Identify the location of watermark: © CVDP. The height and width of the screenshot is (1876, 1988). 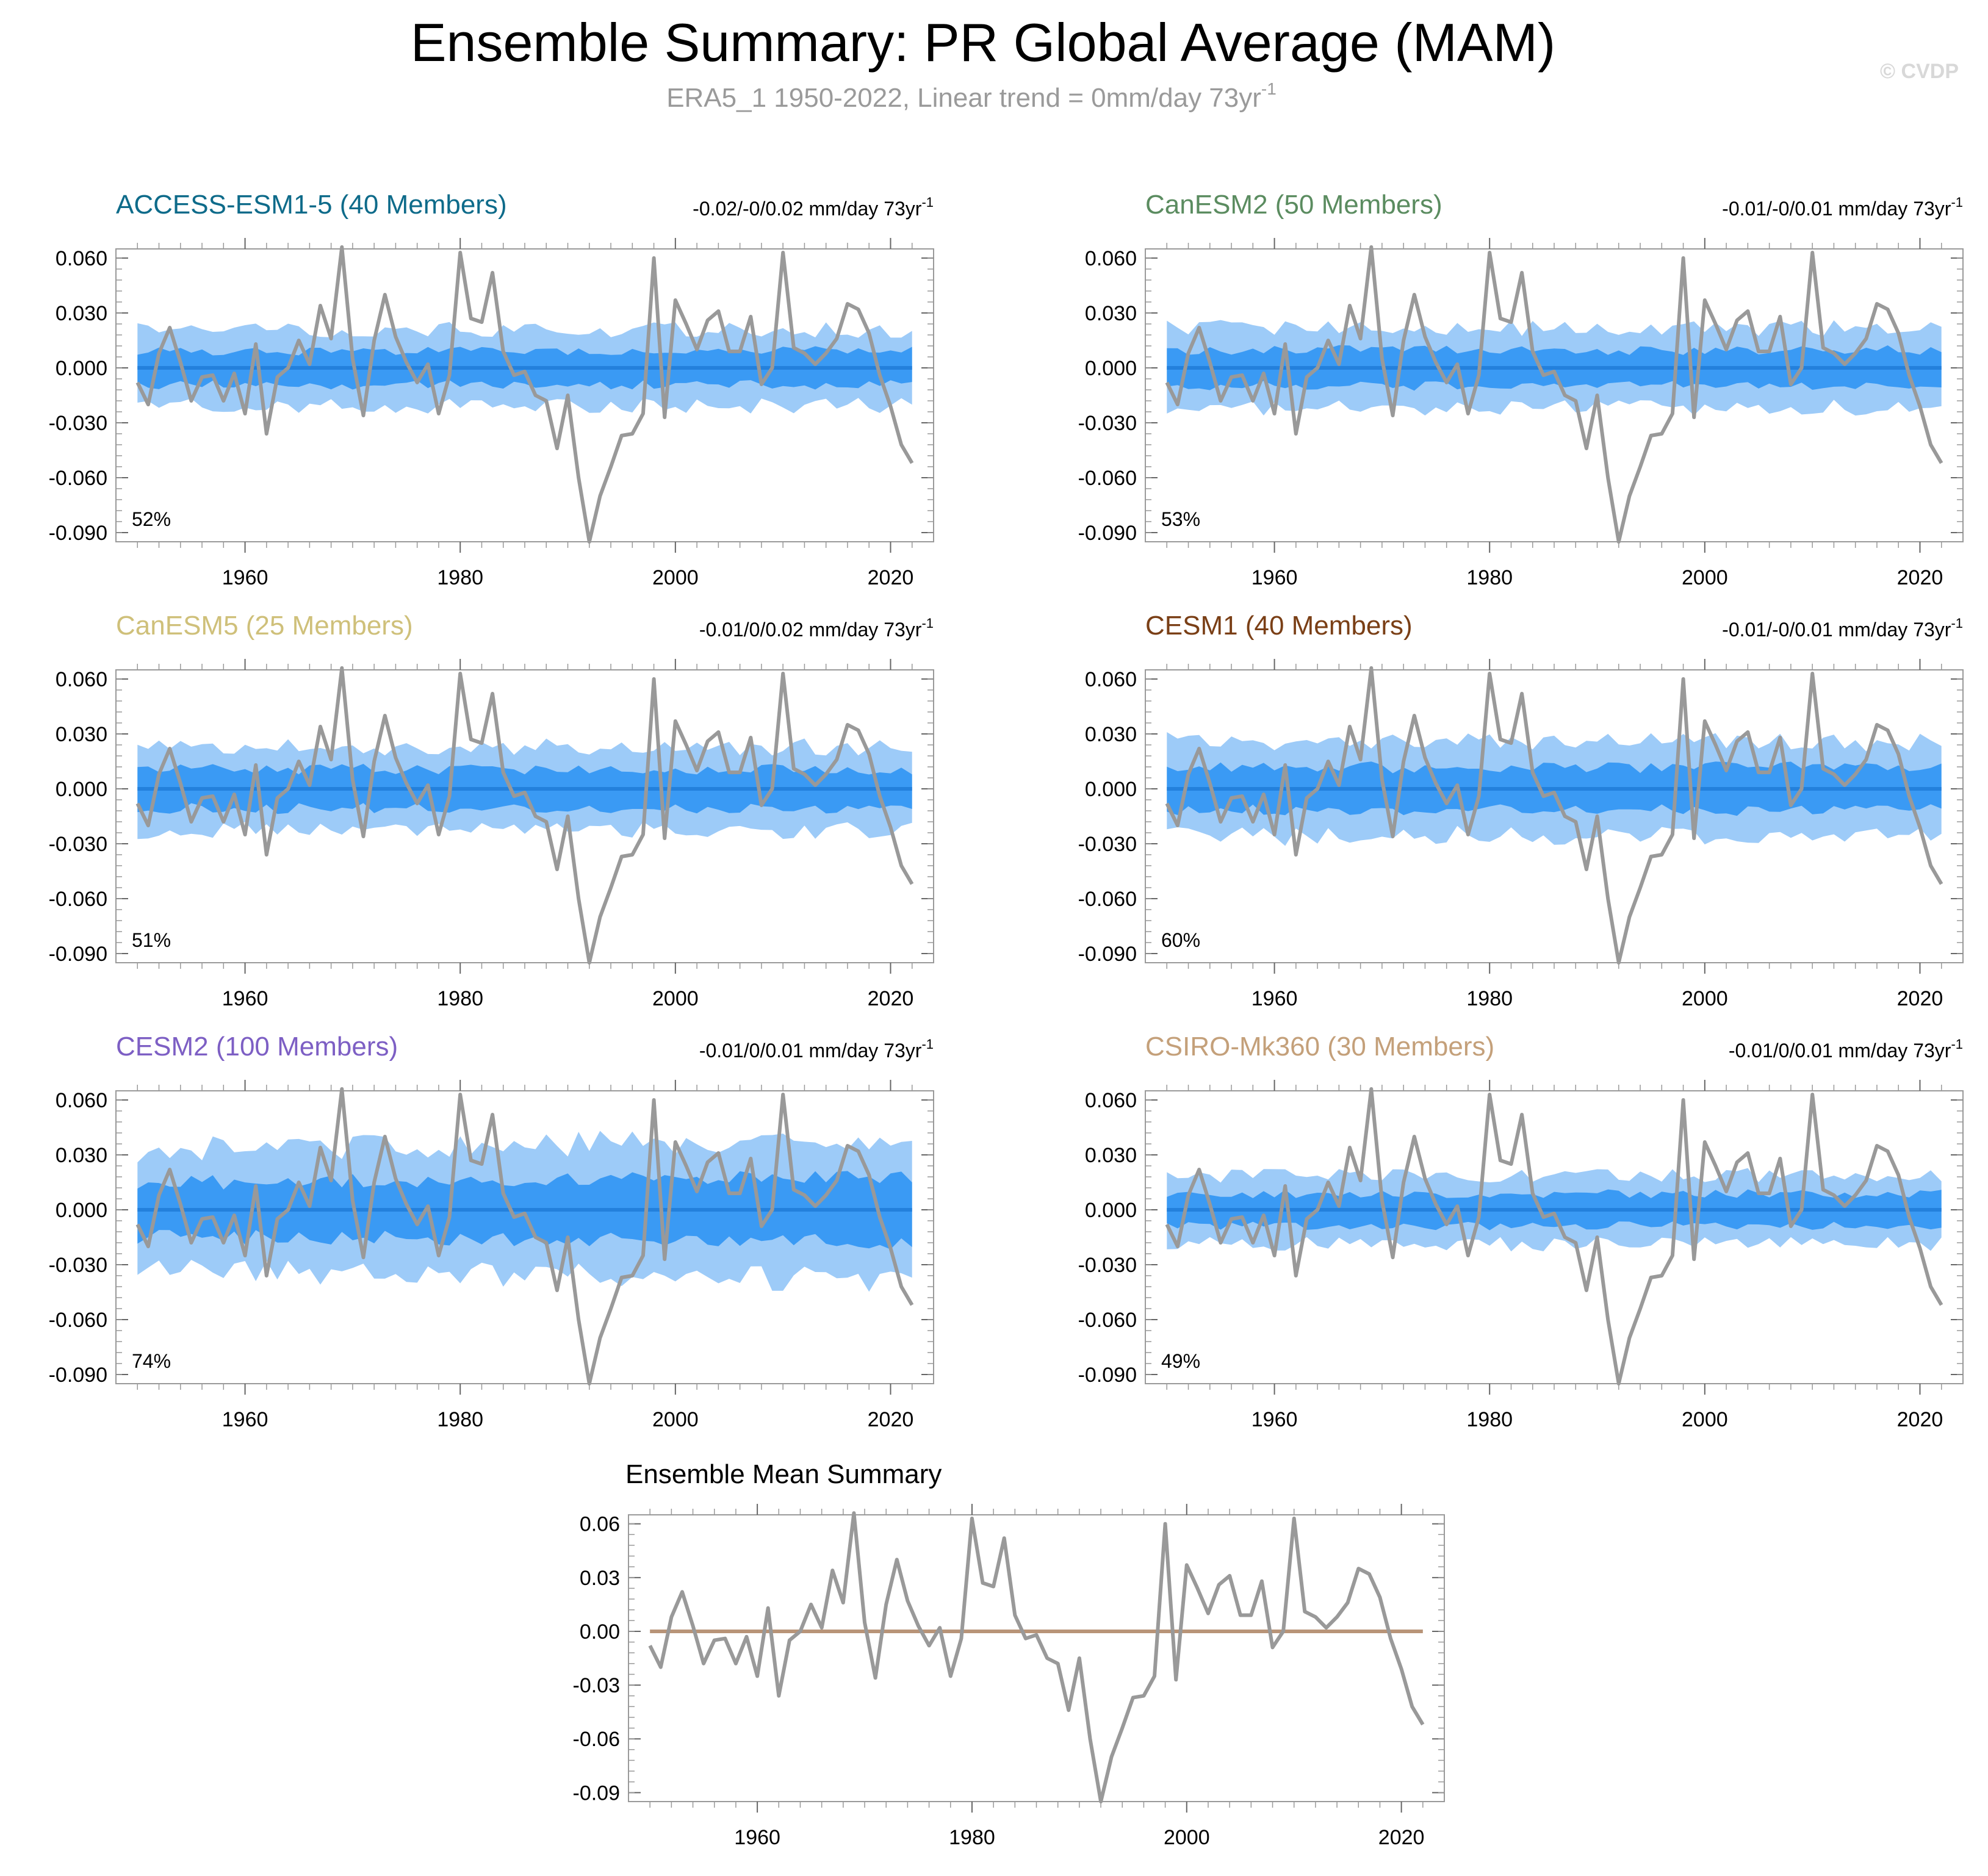
(1919, 71).